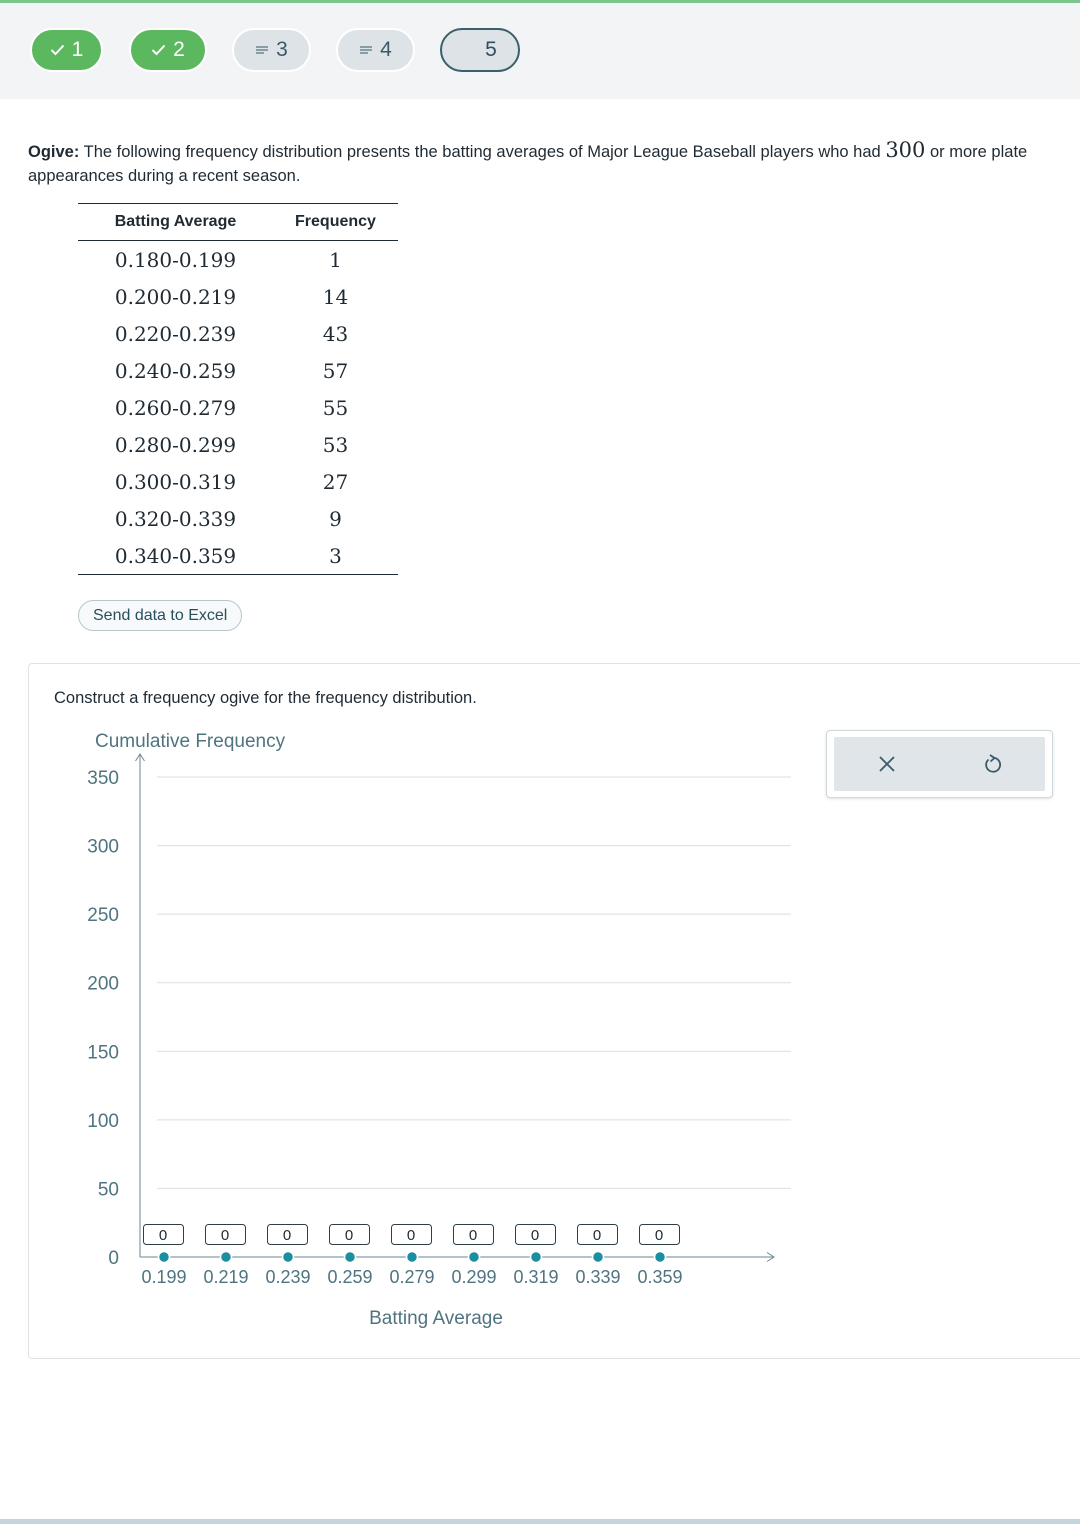 The height and width of the screenshot is (1524, 1080). What do you see at coordinates (103, 847) in the screenshot?
I see `y-tick-label: 300` at bounding box center [103, 847].